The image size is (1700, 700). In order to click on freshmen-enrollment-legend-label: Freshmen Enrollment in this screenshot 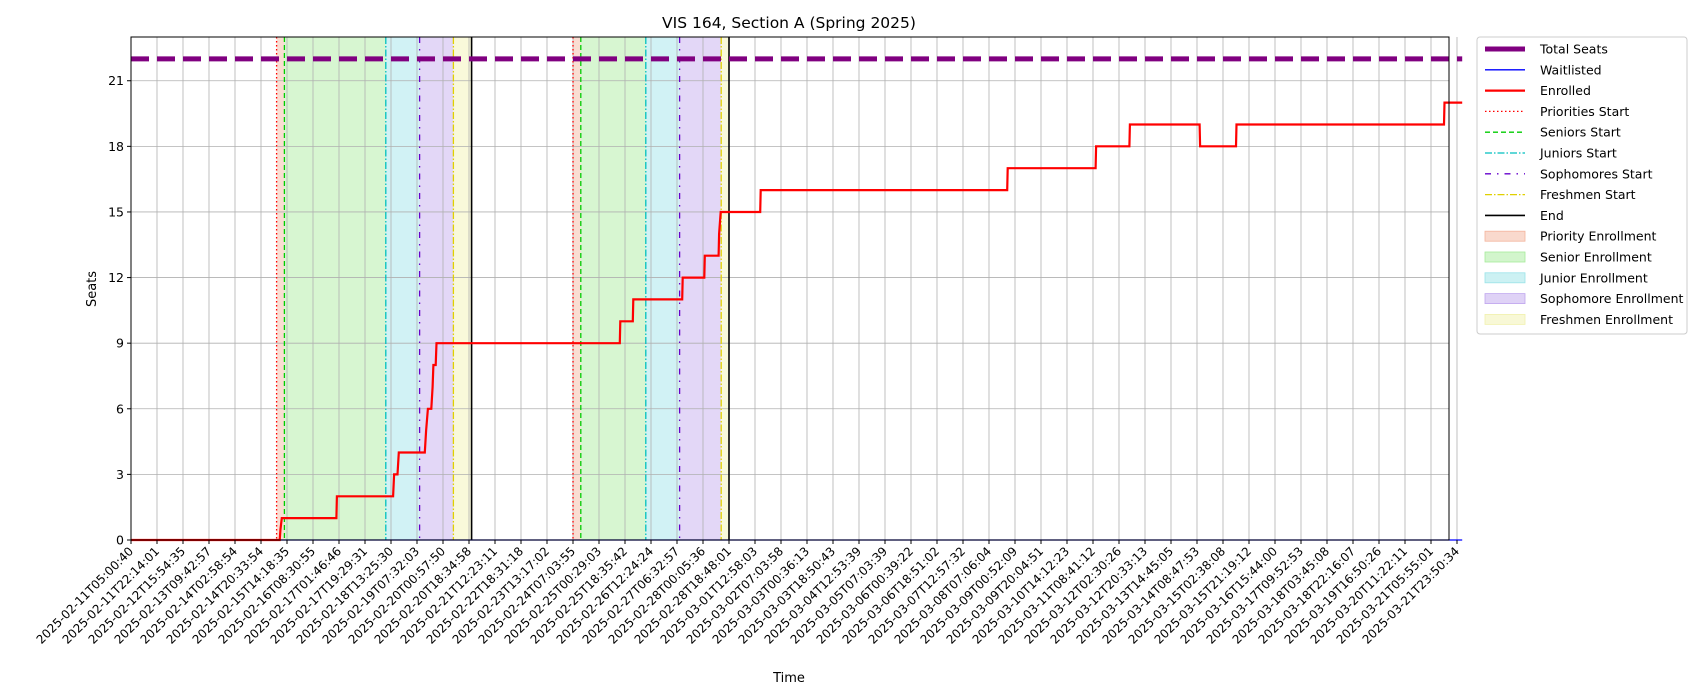, I will do `click(1606, 319)`.